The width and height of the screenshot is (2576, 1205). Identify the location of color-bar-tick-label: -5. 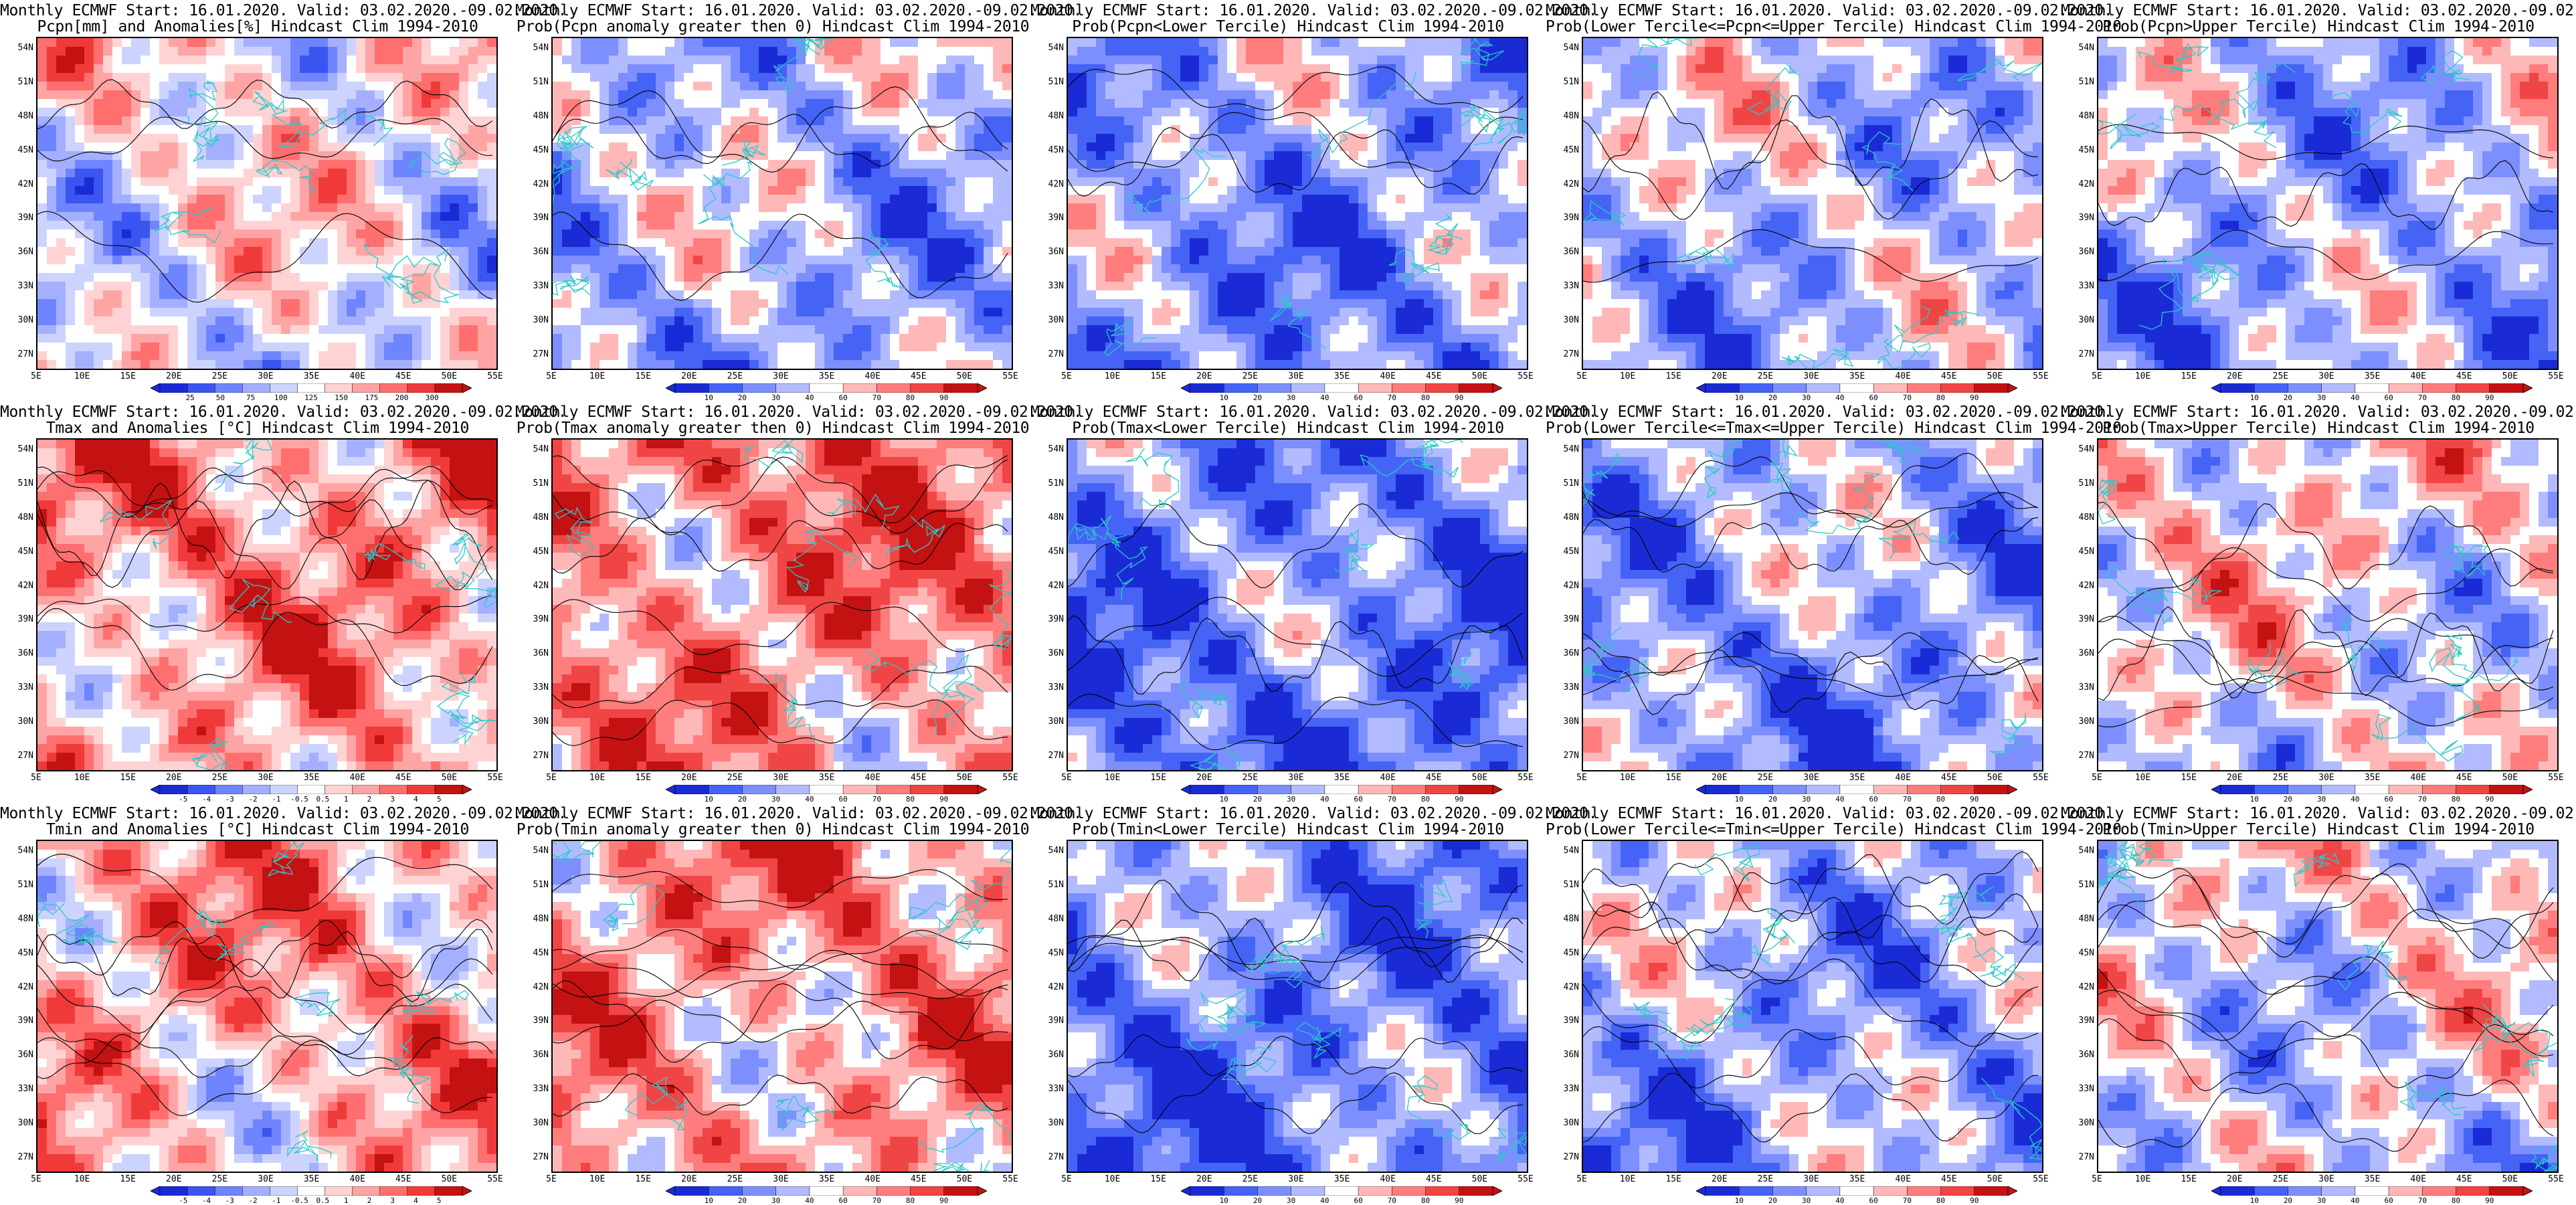
(183, 1200).